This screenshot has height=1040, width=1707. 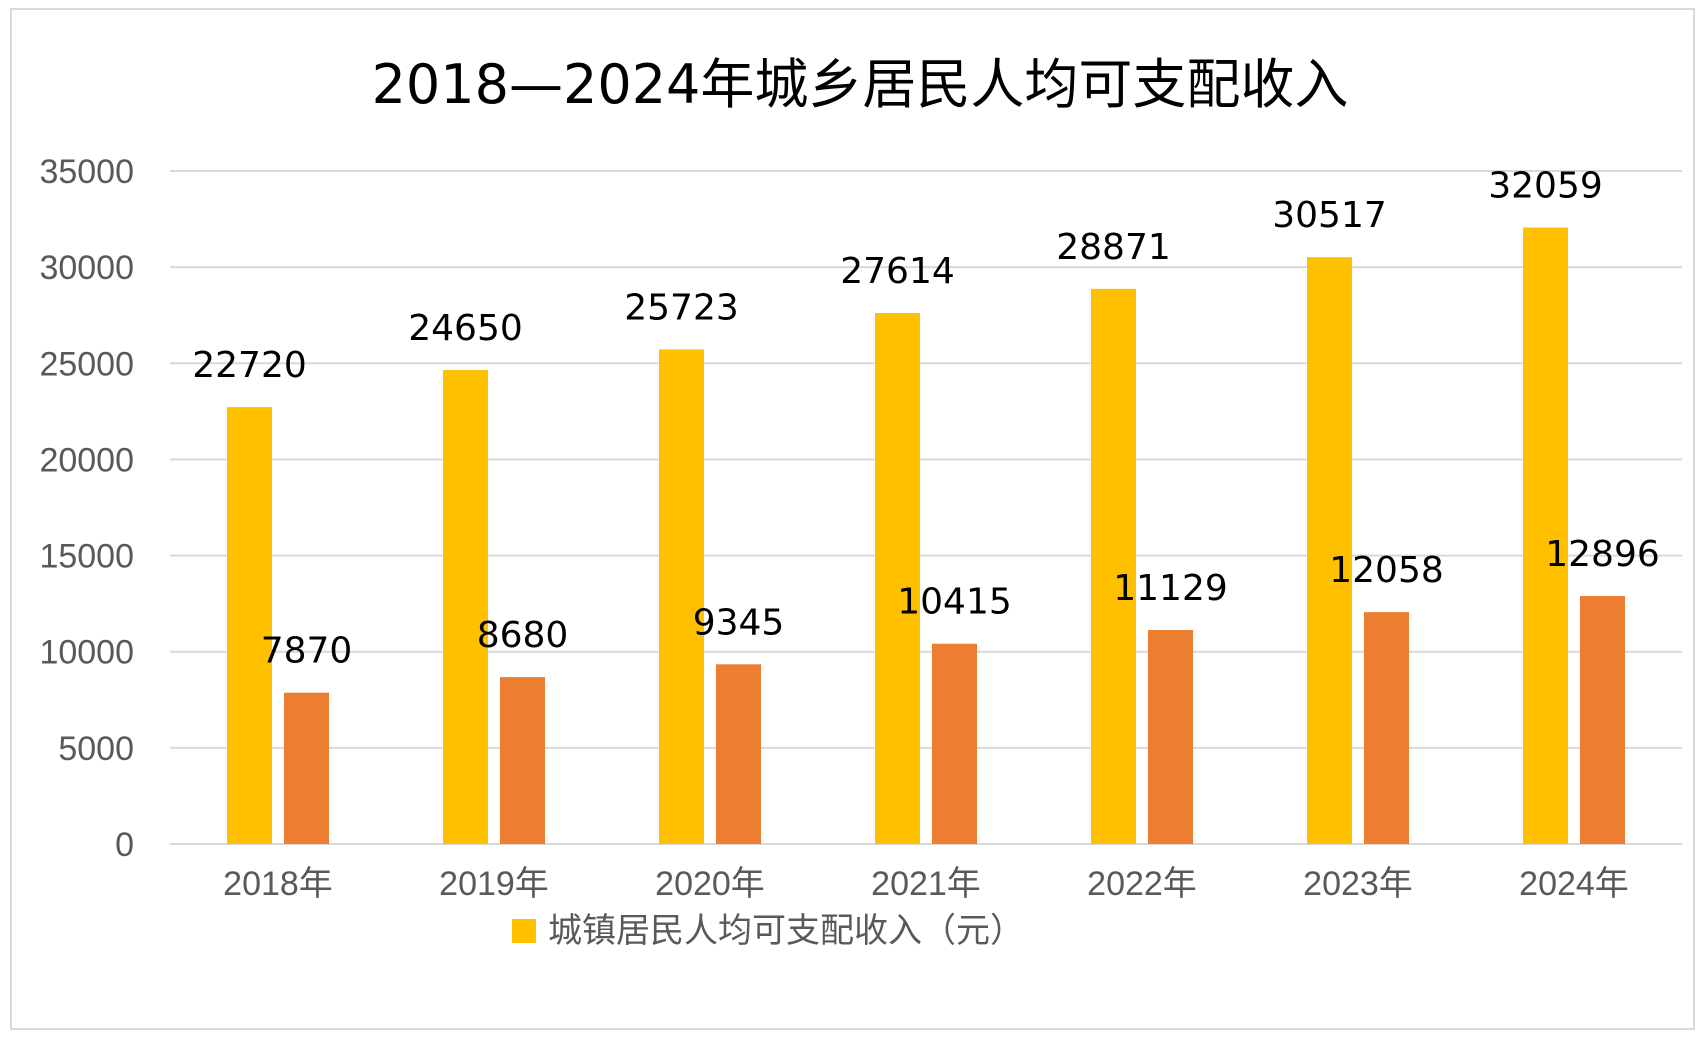 What do you see at coordinates (1329, 215) in the screenshot?
I see `data-label: 30517` at bounding box center [1329, 215].